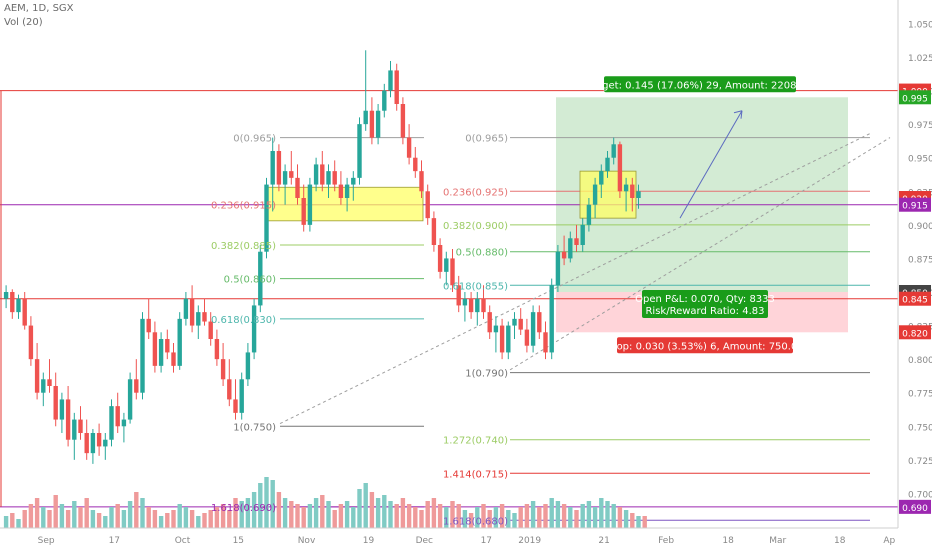 The width and height of the screenshot is (932, 550). What do you see at coordinates (777, 541) in the screenshot?
I see `x-tick-label: Mar` at bounding box center [777, 541].